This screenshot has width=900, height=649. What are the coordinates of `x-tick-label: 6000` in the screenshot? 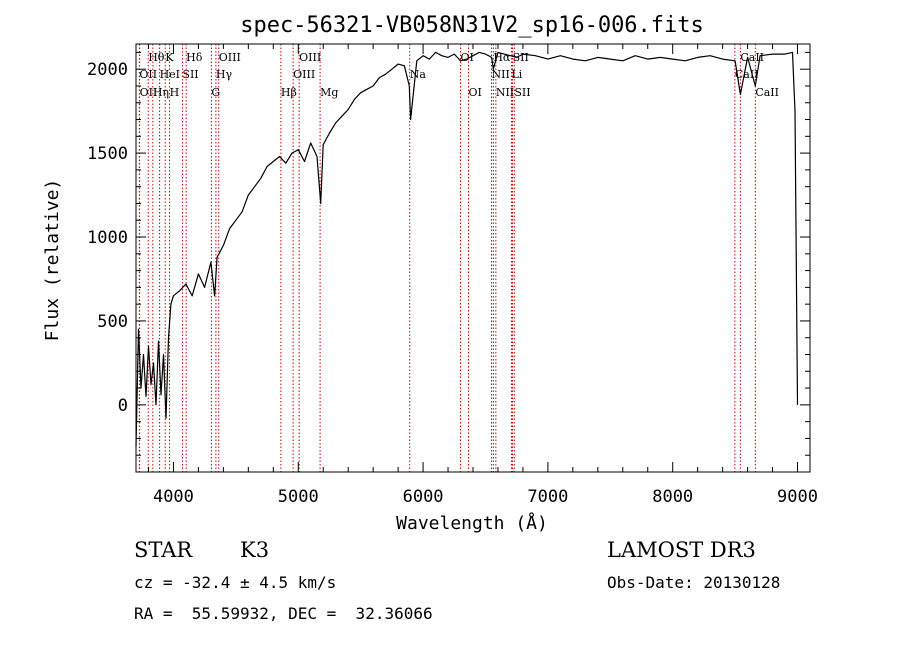 It's located at (423, 497).